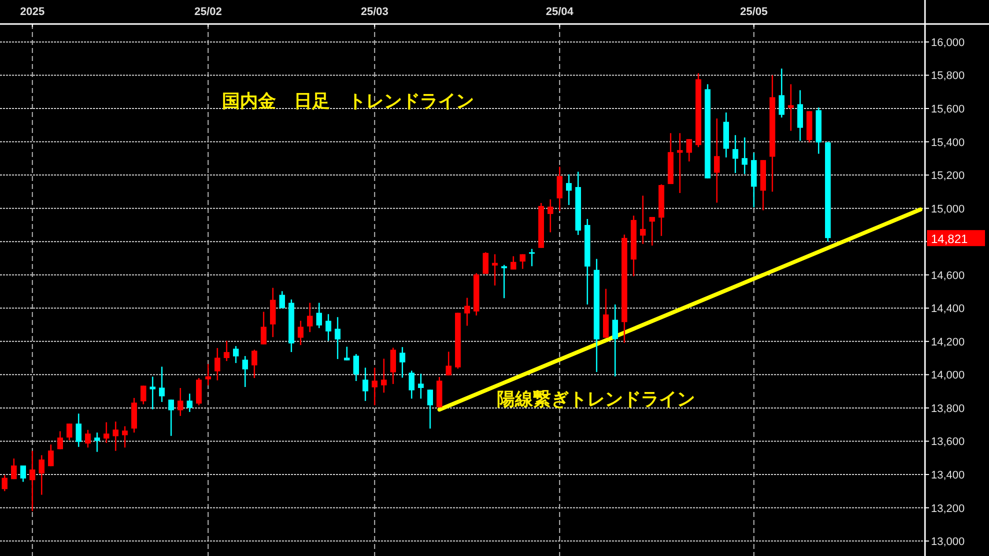 This screenshot has height=556, width=989. Describe the element at coordinates (948, 276) in the screenshot. I see `y-tick-label: 14,600` at that location.